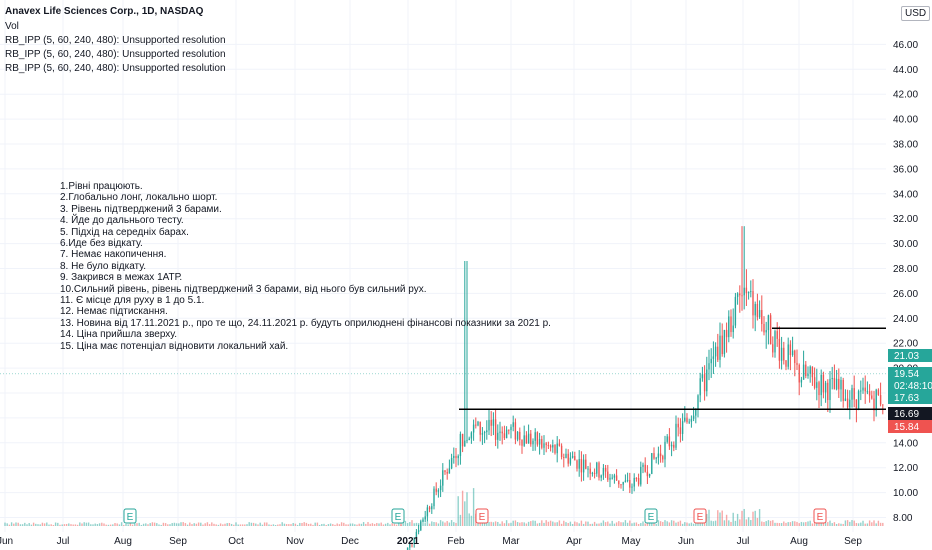 Image resolution: width=932 pixels, height=550 pixels. What do you see at coordinates (905, 319) in the screenshot?
I see `y-tick-label: 24.00` at bounding box center [905, 319].